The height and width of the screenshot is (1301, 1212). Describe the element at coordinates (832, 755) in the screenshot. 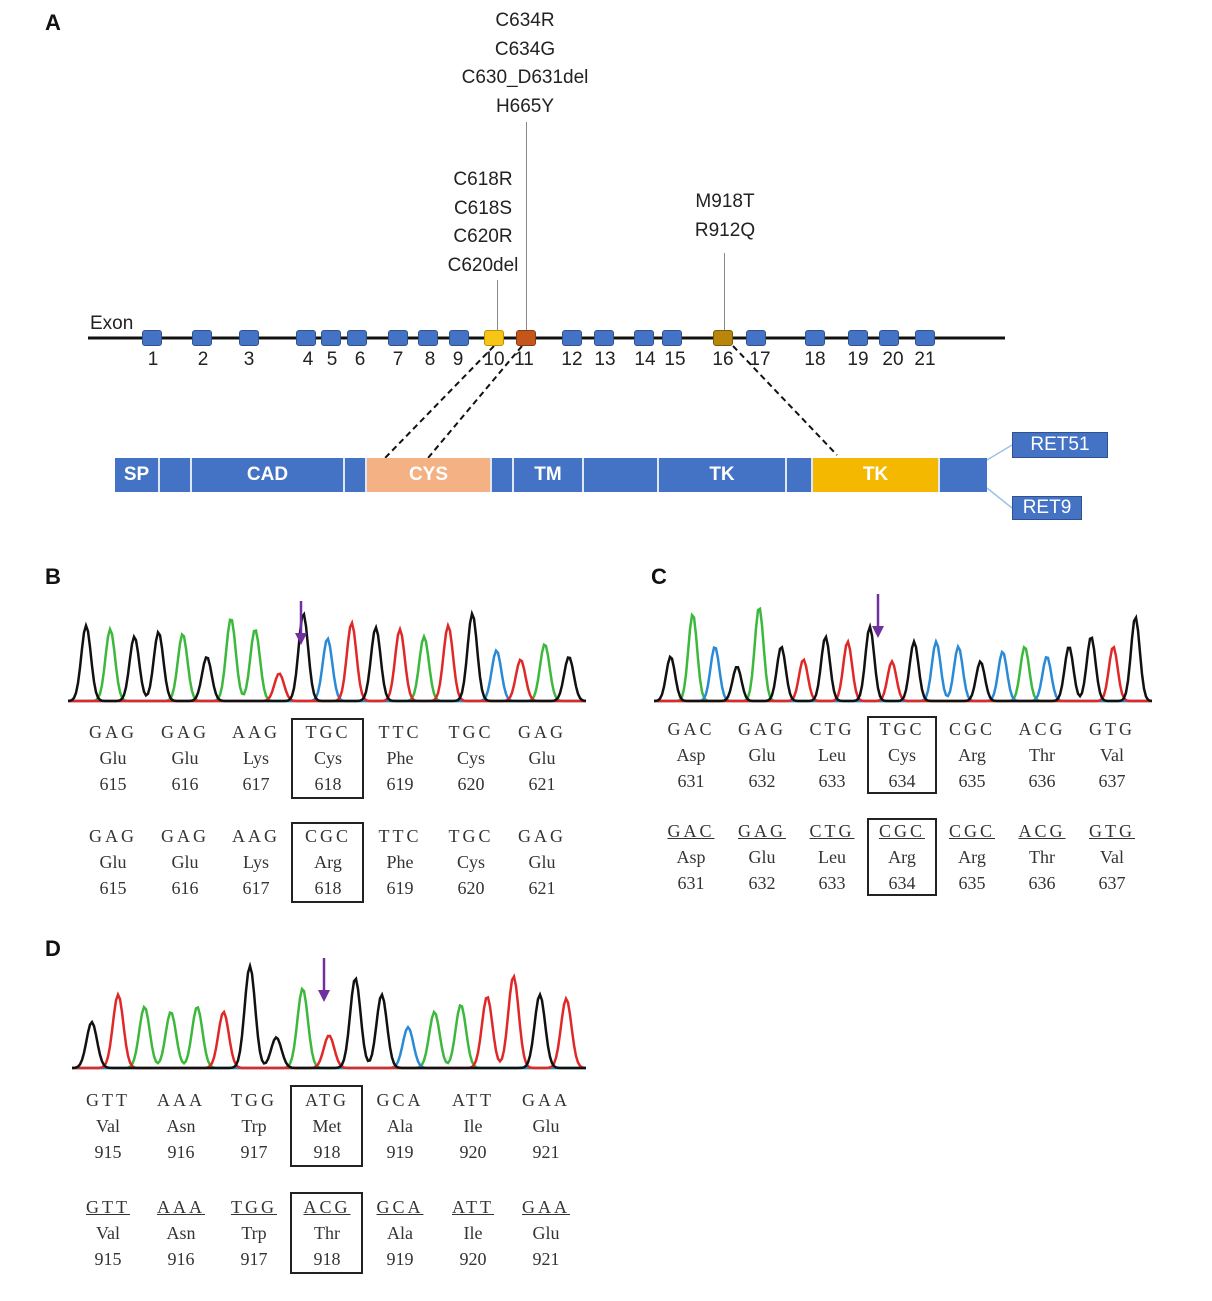

I see `wild-aa-cell: Leu` at that location.